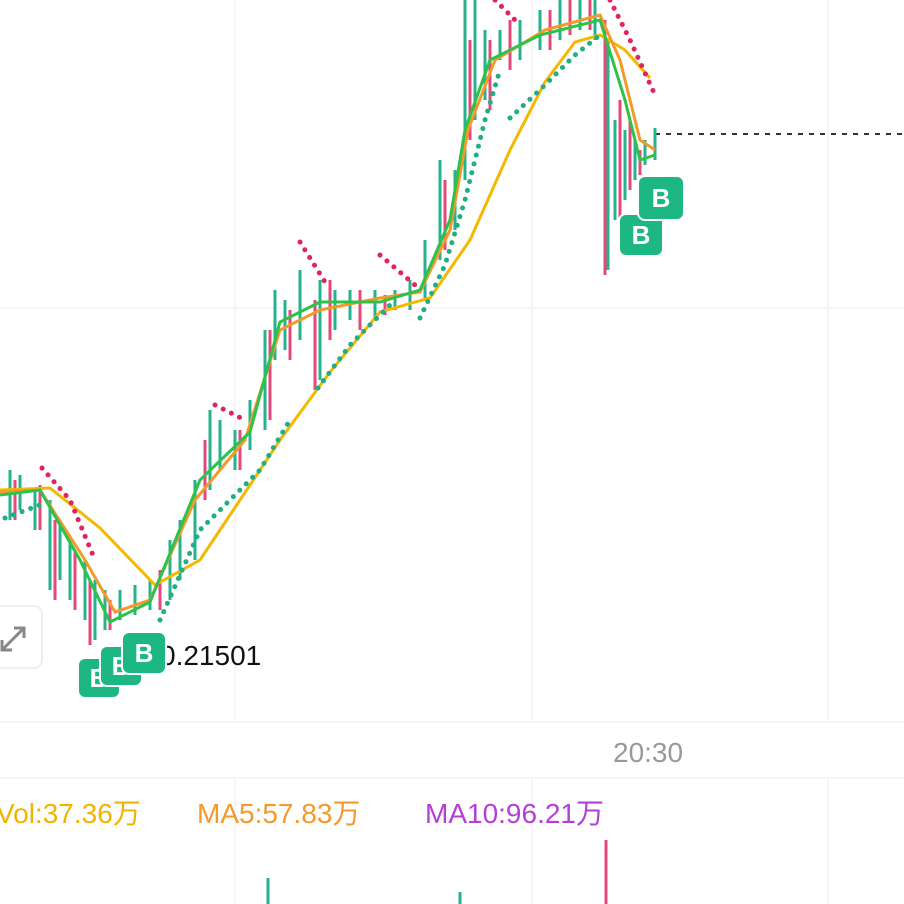 Image resolution: width=904 pixels, height=904 pixels. Describe the element at coordinates (514, 813) in the screenshot. I see `ma10-label: MA10:96.21万` at that location.